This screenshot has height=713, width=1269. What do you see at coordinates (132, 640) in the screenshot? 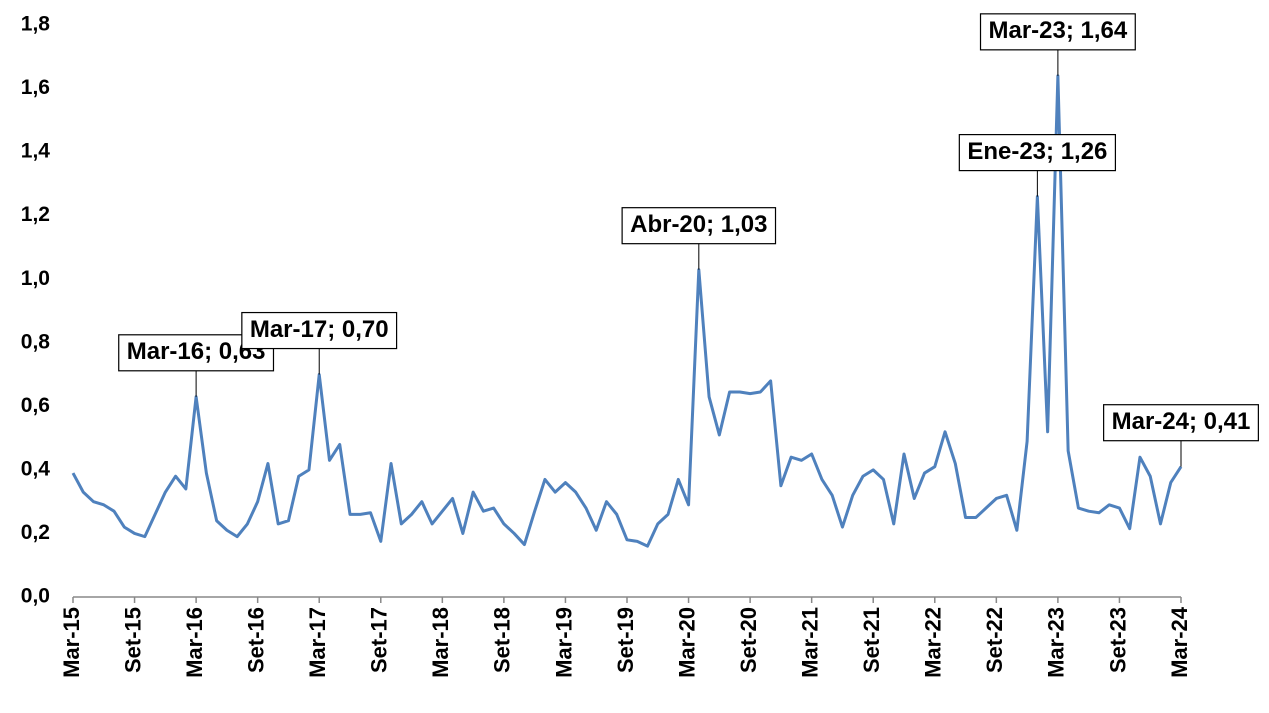
I see `x-tick-label: Set-15` at bounding box center [132, 640].